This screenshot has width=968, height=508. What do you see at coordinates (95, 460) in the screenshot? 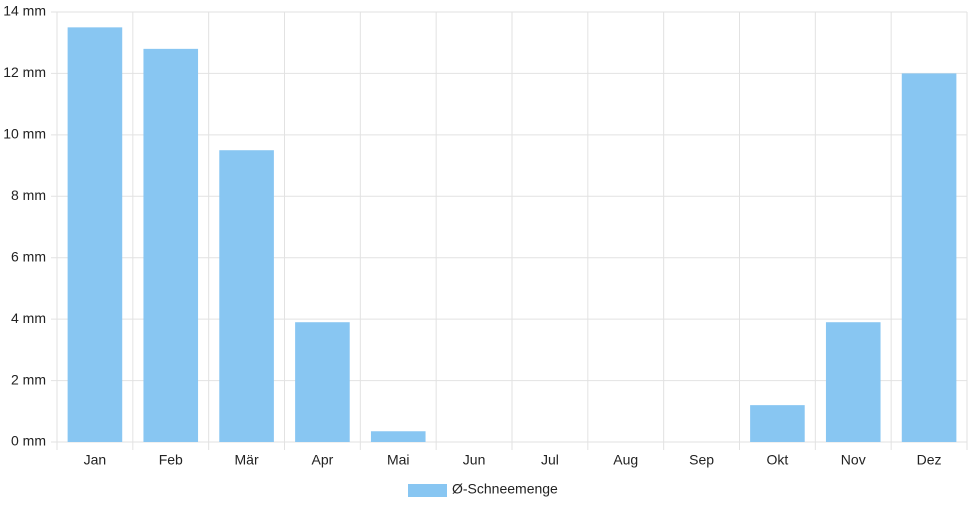
I see `x-tick-label: Jan` at bounding box center [95, 460].